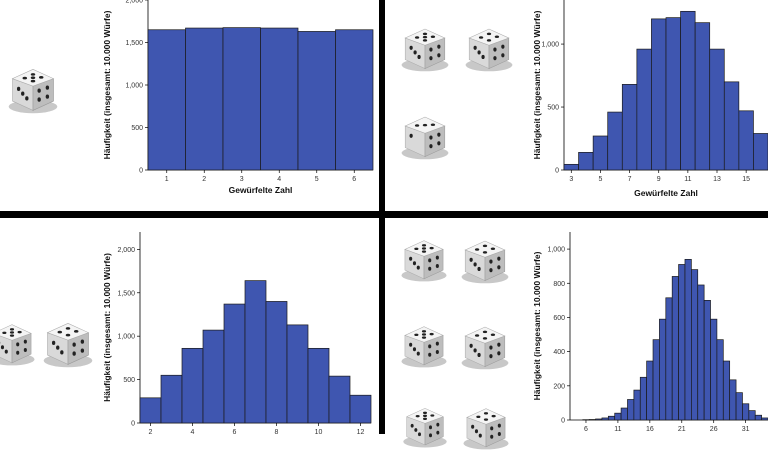  I want to click on x-tick-label: 5, so click(600, 179).